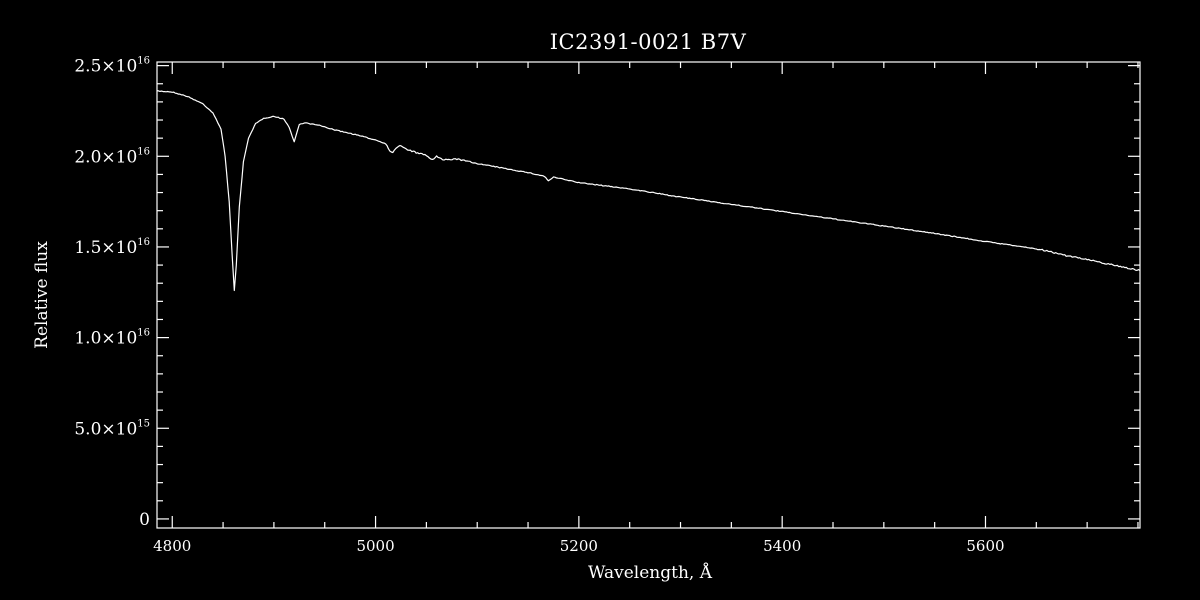 This screenshot has width=1200, height=600. What do you see at coordinates (782, 546) in the screenshot?
I see `x-tick-label: 5400` at bounding box center [782, 546].